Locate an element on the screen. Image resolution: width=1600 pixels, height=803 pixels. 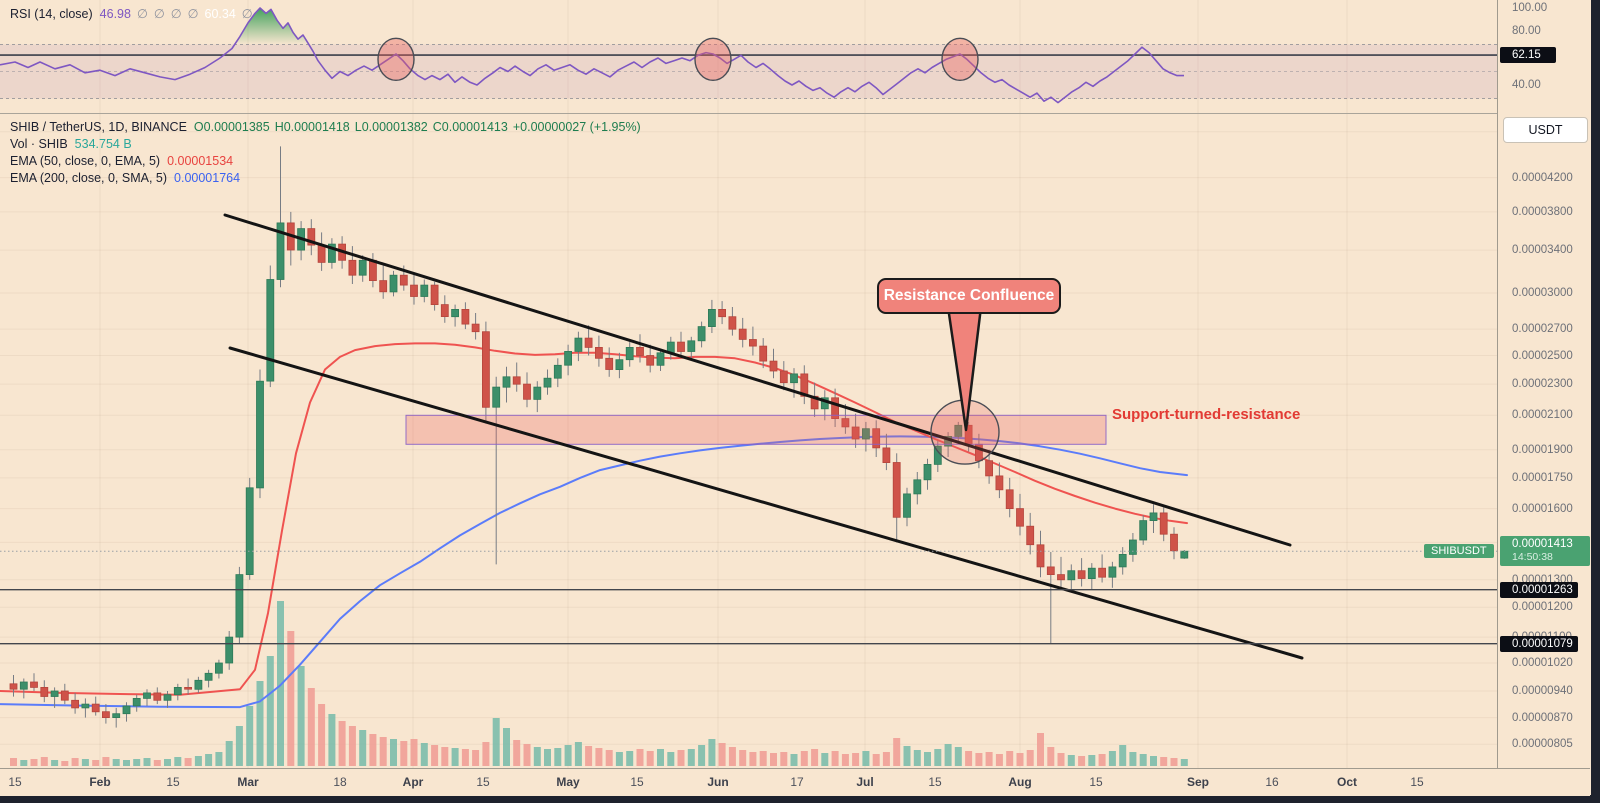
time-axis-label: Sep is located at coordinates (1198, 782).